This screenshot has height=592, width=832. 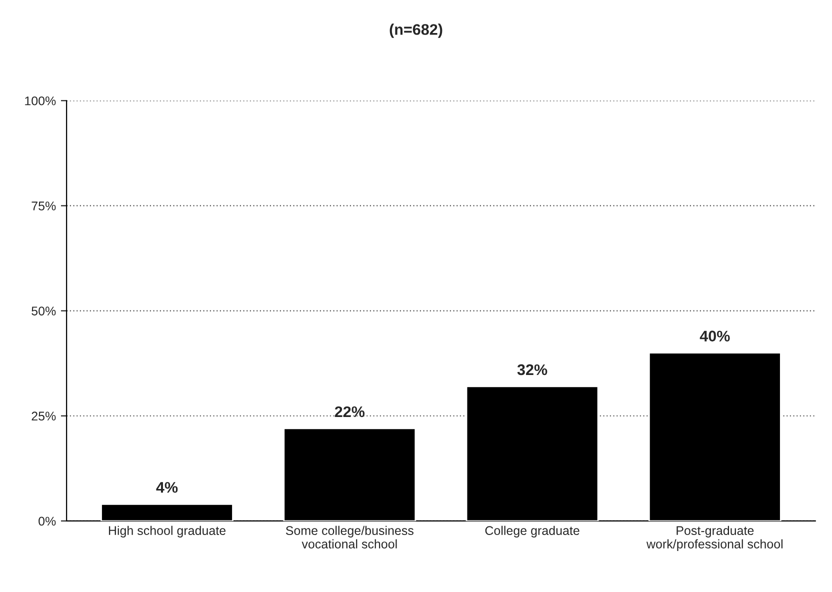 I want to click on y-tick-label: 100%, so click(x=40, y=101).